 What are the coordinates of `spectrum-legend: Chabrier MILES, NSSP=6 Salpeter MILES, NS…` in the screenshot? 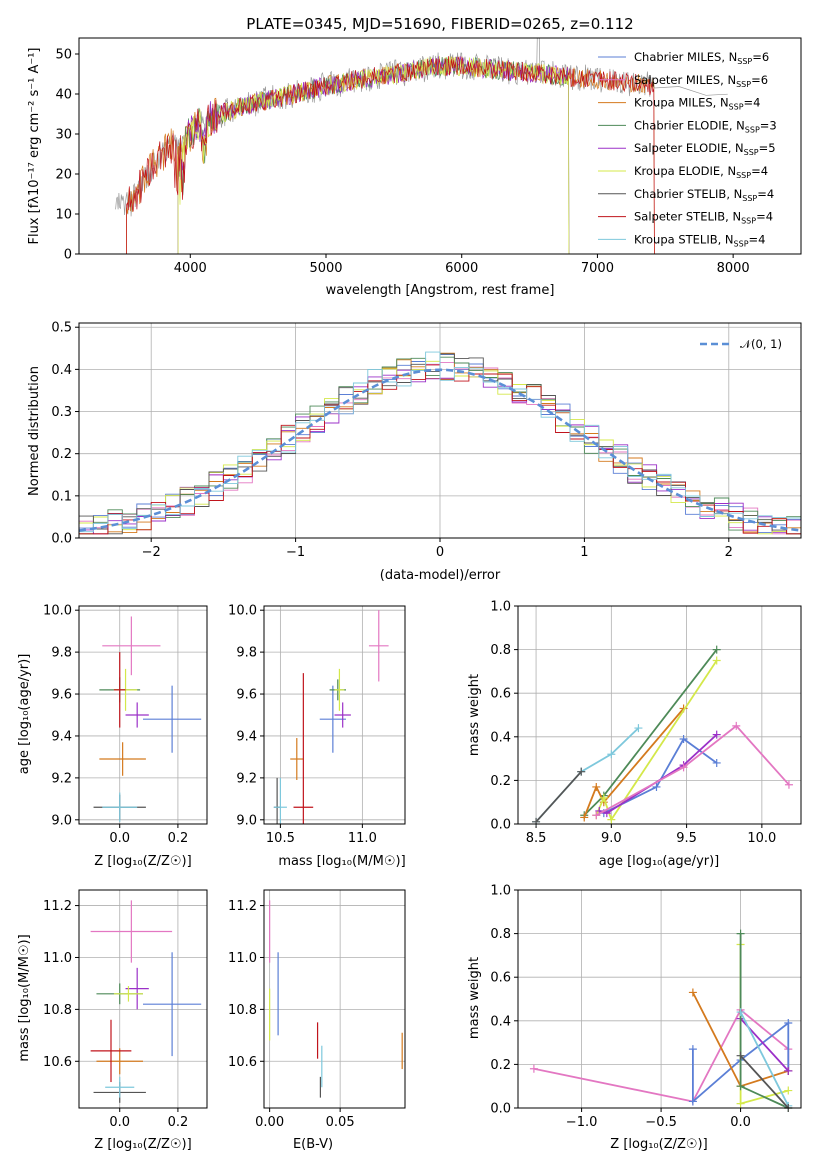 It's located at (687, 149).